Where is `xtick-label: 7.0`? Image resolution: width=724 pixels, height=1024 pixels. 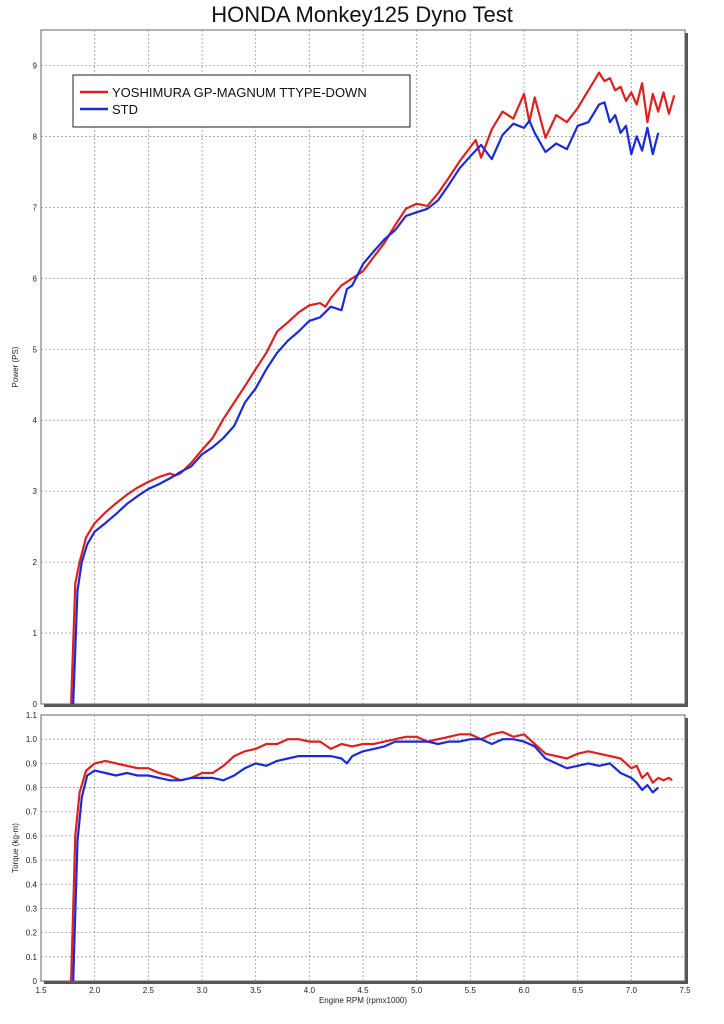 xtick-label: 7.0 is located at coordinates (632, 990).